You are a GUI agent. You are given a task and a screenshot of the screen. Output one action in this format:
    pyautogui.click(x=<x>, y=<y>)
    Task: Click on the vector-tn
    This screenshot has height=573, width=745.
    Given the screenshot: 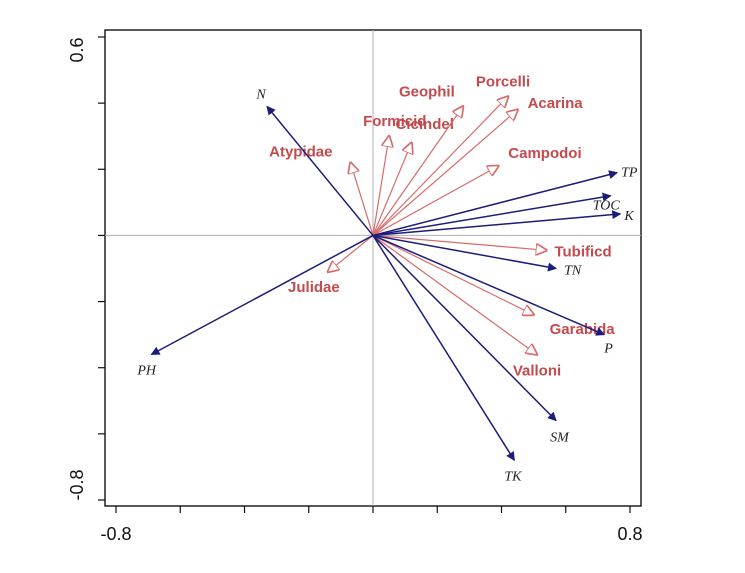 What is the action you would take?
    pyautogui.click(x=464, y=253)
    